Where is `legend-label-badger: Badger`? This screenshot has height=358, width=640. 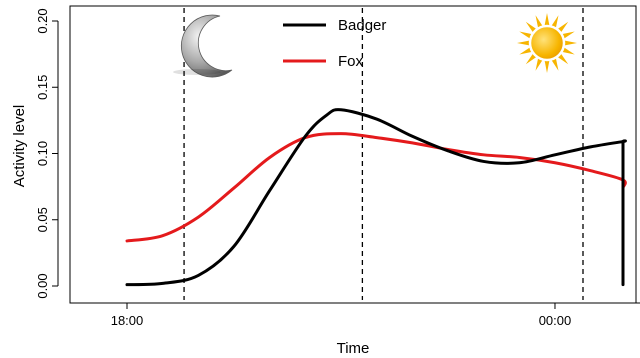 legend-label-badger: Badger is located at coordinates (362, 25).